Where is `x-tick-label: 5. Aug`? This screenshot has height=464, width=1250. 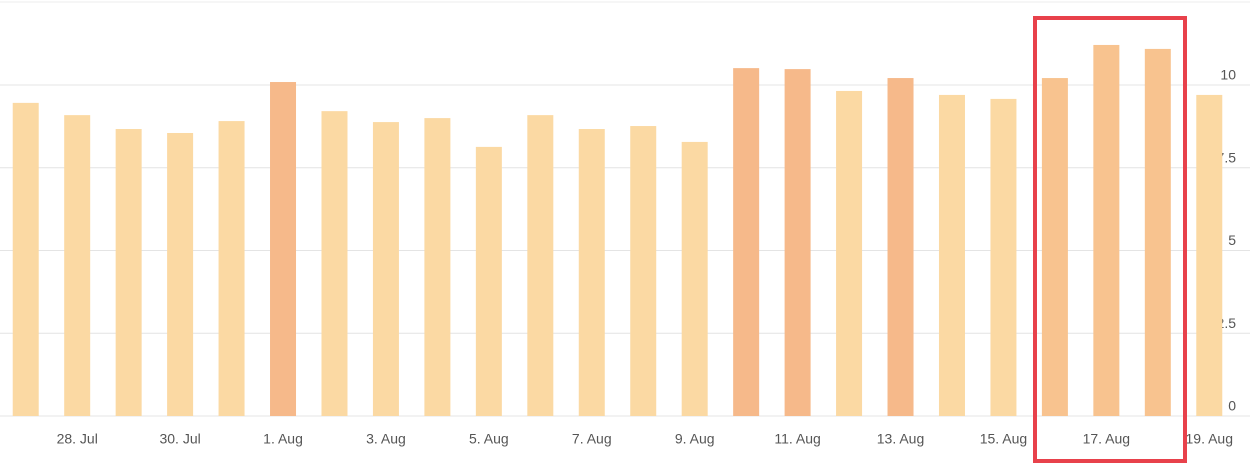 x-tick-label: 5. Aug is located at coordinates (489, 439).